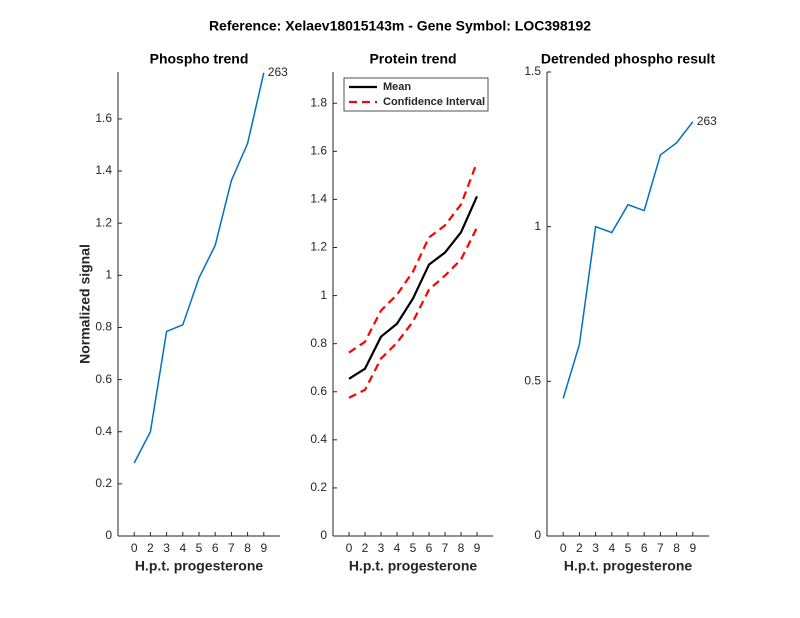 This screenshot has width=800, height=618. What do you see at coordinates (318, 102) in the screenshot?
I see `y-tick-label: 1.8` at bounding box center [318, 102].